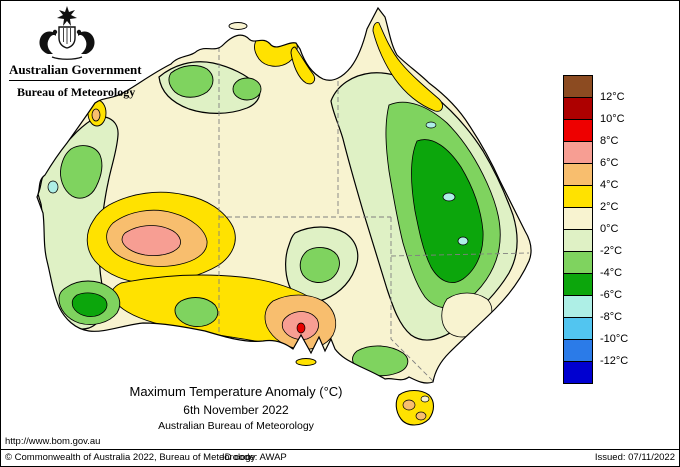 Image resolution: width=680 pixels, height=467 pixels. What do you see at coordinates (306, 362) in the screenshot?
I see `kangaroo-island` at bounding box center [306, 362].